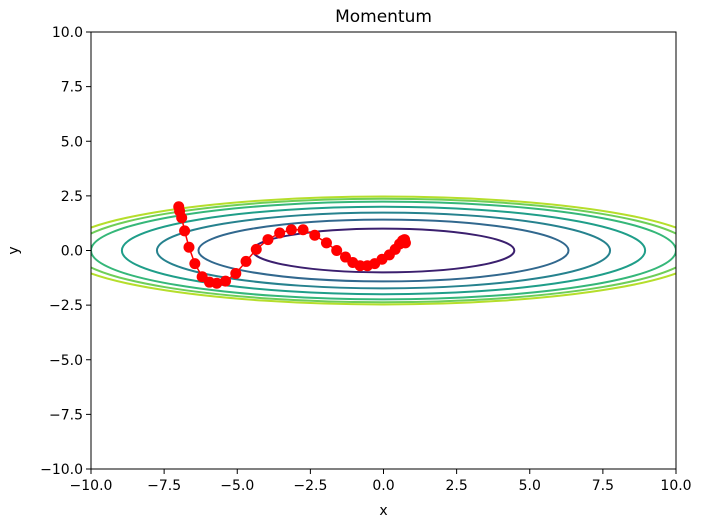  What do you see at coordinates (530, 486) in the screenshot?
I see `x-tick-label: 5.0` at bounding box center [530, 486].